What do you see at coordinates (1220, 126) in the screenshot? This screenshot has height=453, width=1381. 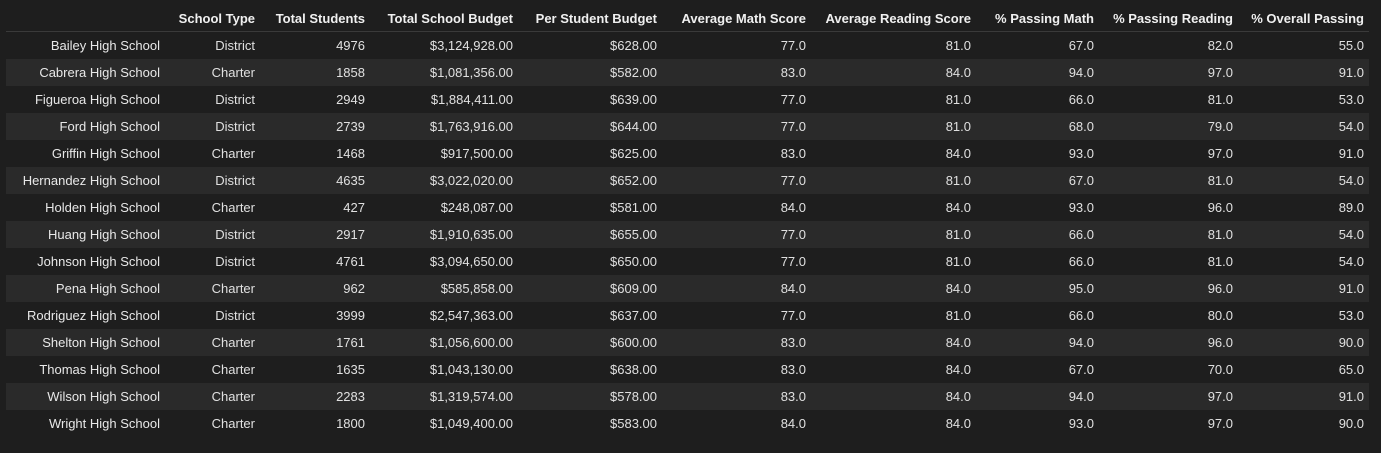 I see `passing-reading-cell: 79.0` at bounding box center [1220, 126].